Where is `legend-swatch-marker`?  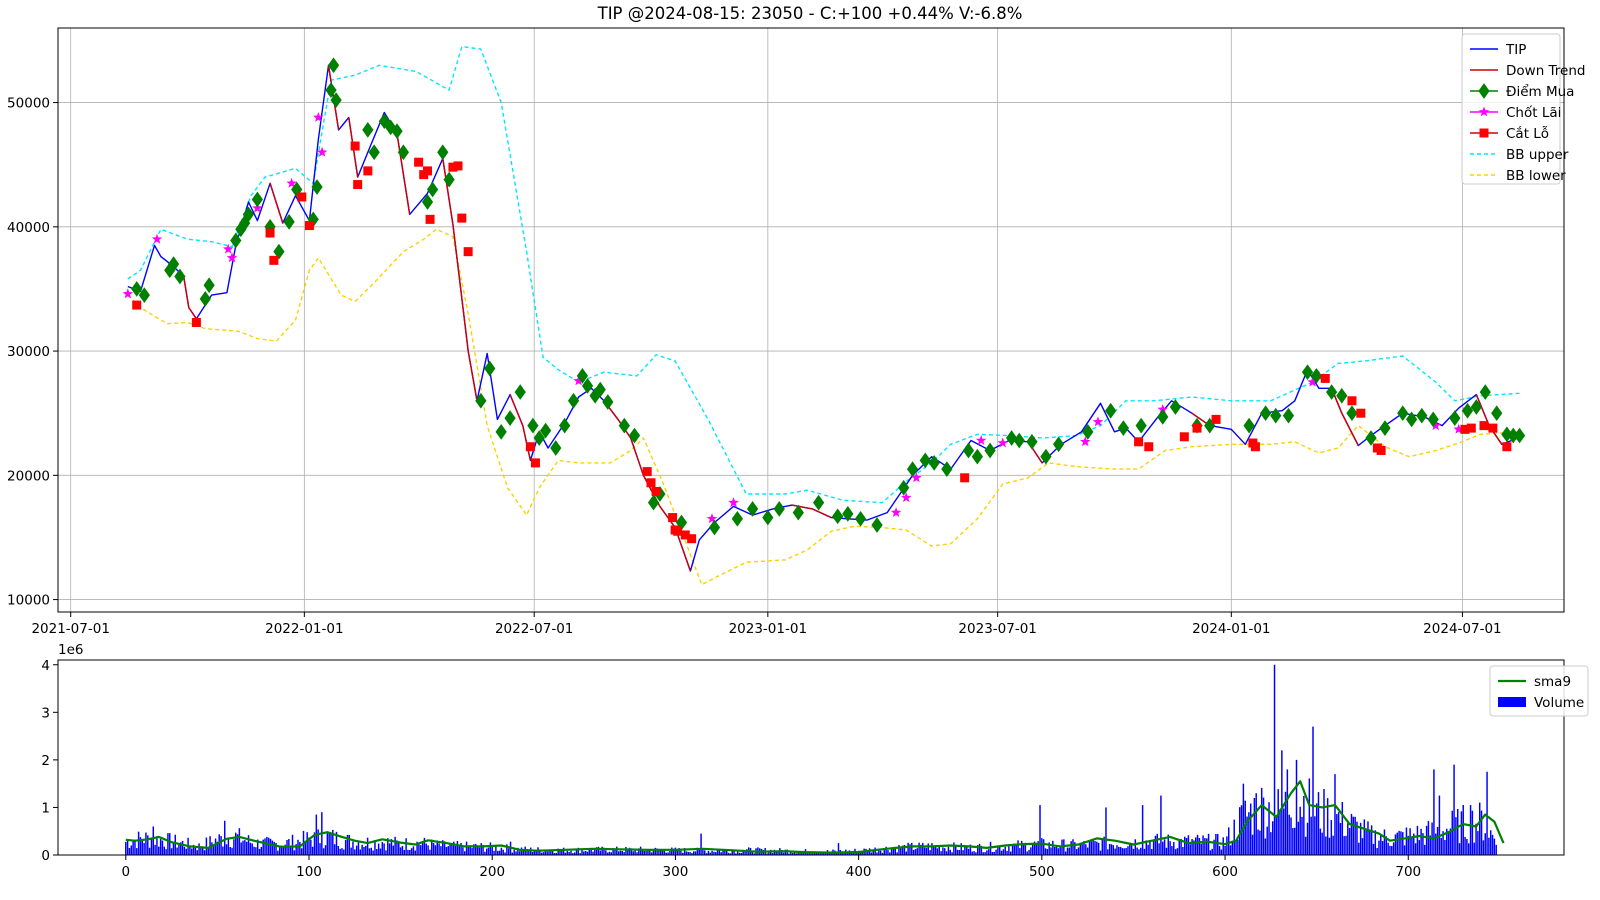
legend-swatch-marker is located at coordinates (1484, 133).